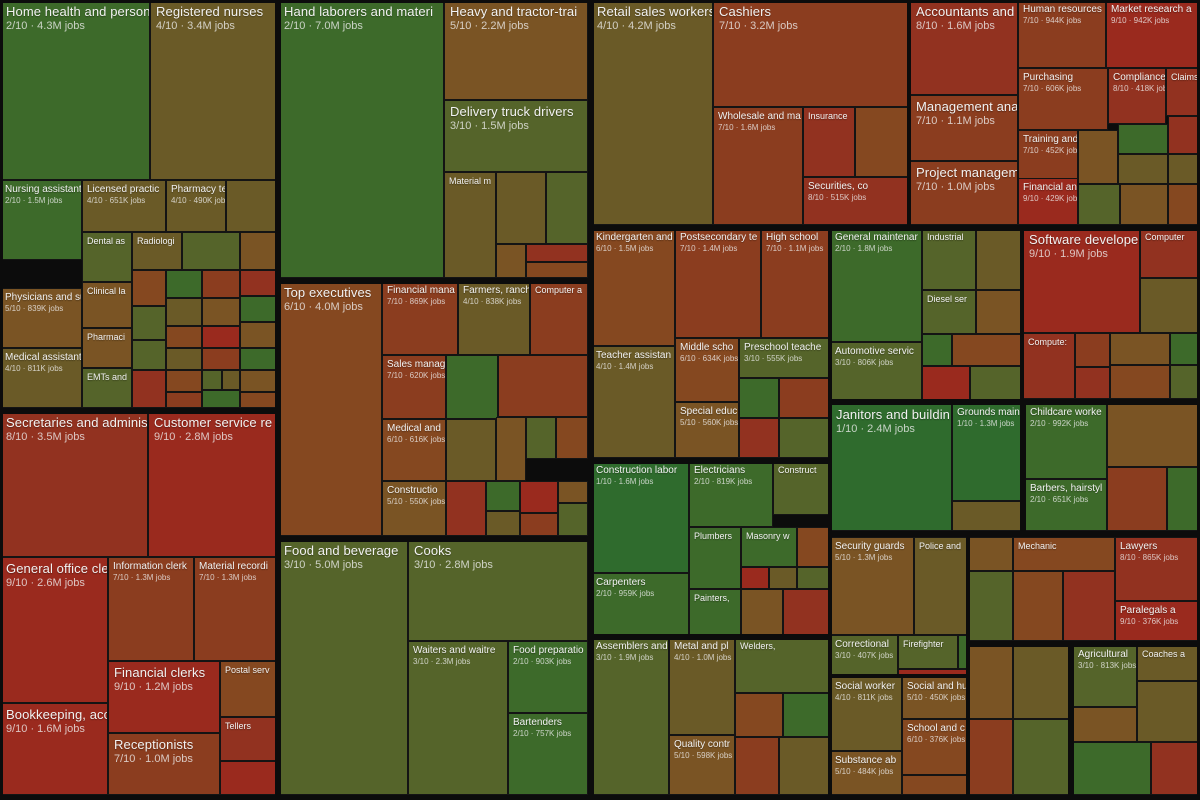  What do you see at coordinates (343, 667) in the screenshot?
I see `treemap-tile-food-and-beverage: Food and beverage 3/10 · 5.0M jobs` at bounding box center [343, 667].